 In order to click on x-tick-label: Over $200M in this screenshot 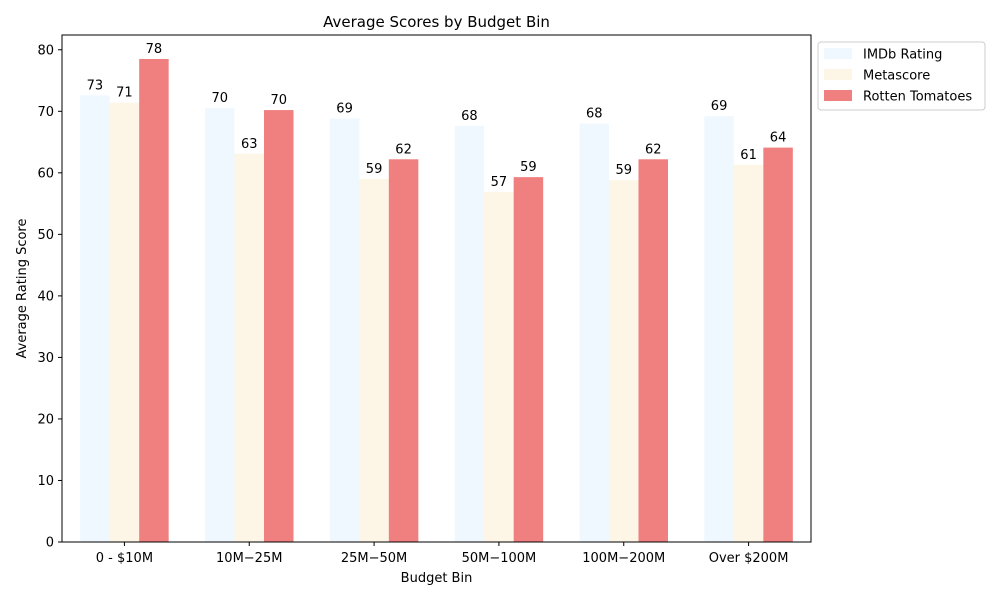, I will do `click(749, 558)`.